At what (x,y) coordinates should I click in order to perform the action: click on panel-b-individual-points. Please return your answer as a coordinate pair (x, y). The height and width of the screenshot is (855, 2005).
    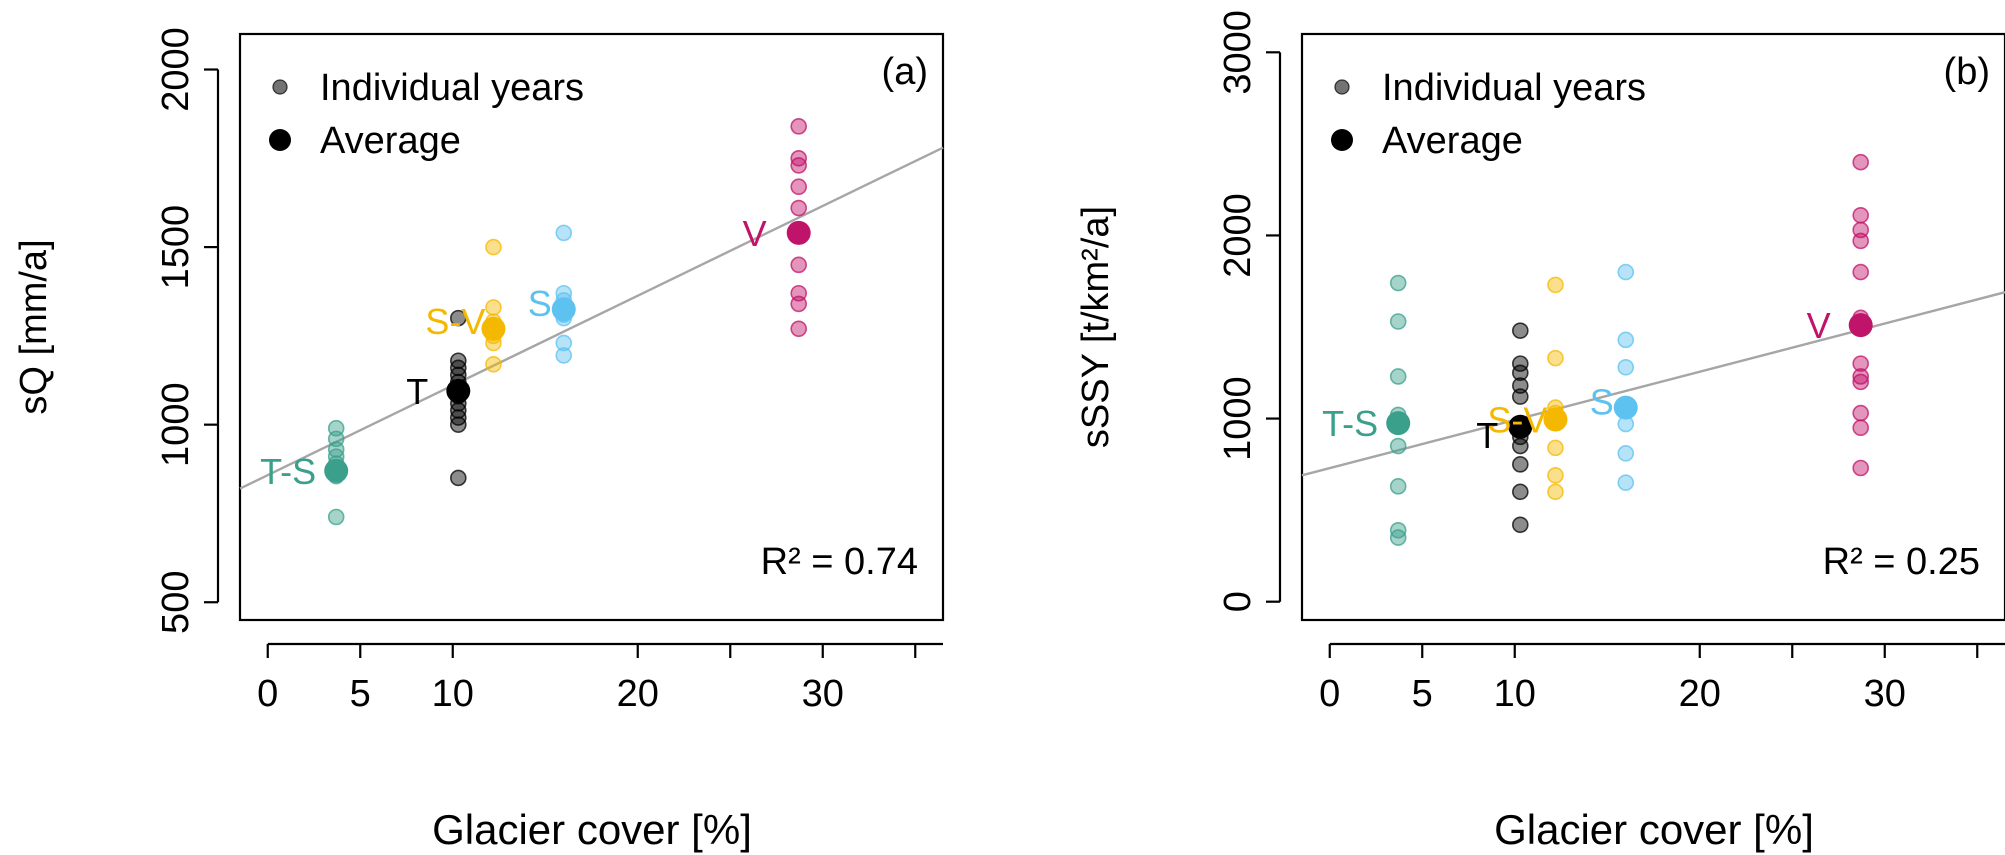
    Looking at the image, I should click on (1629, 349).